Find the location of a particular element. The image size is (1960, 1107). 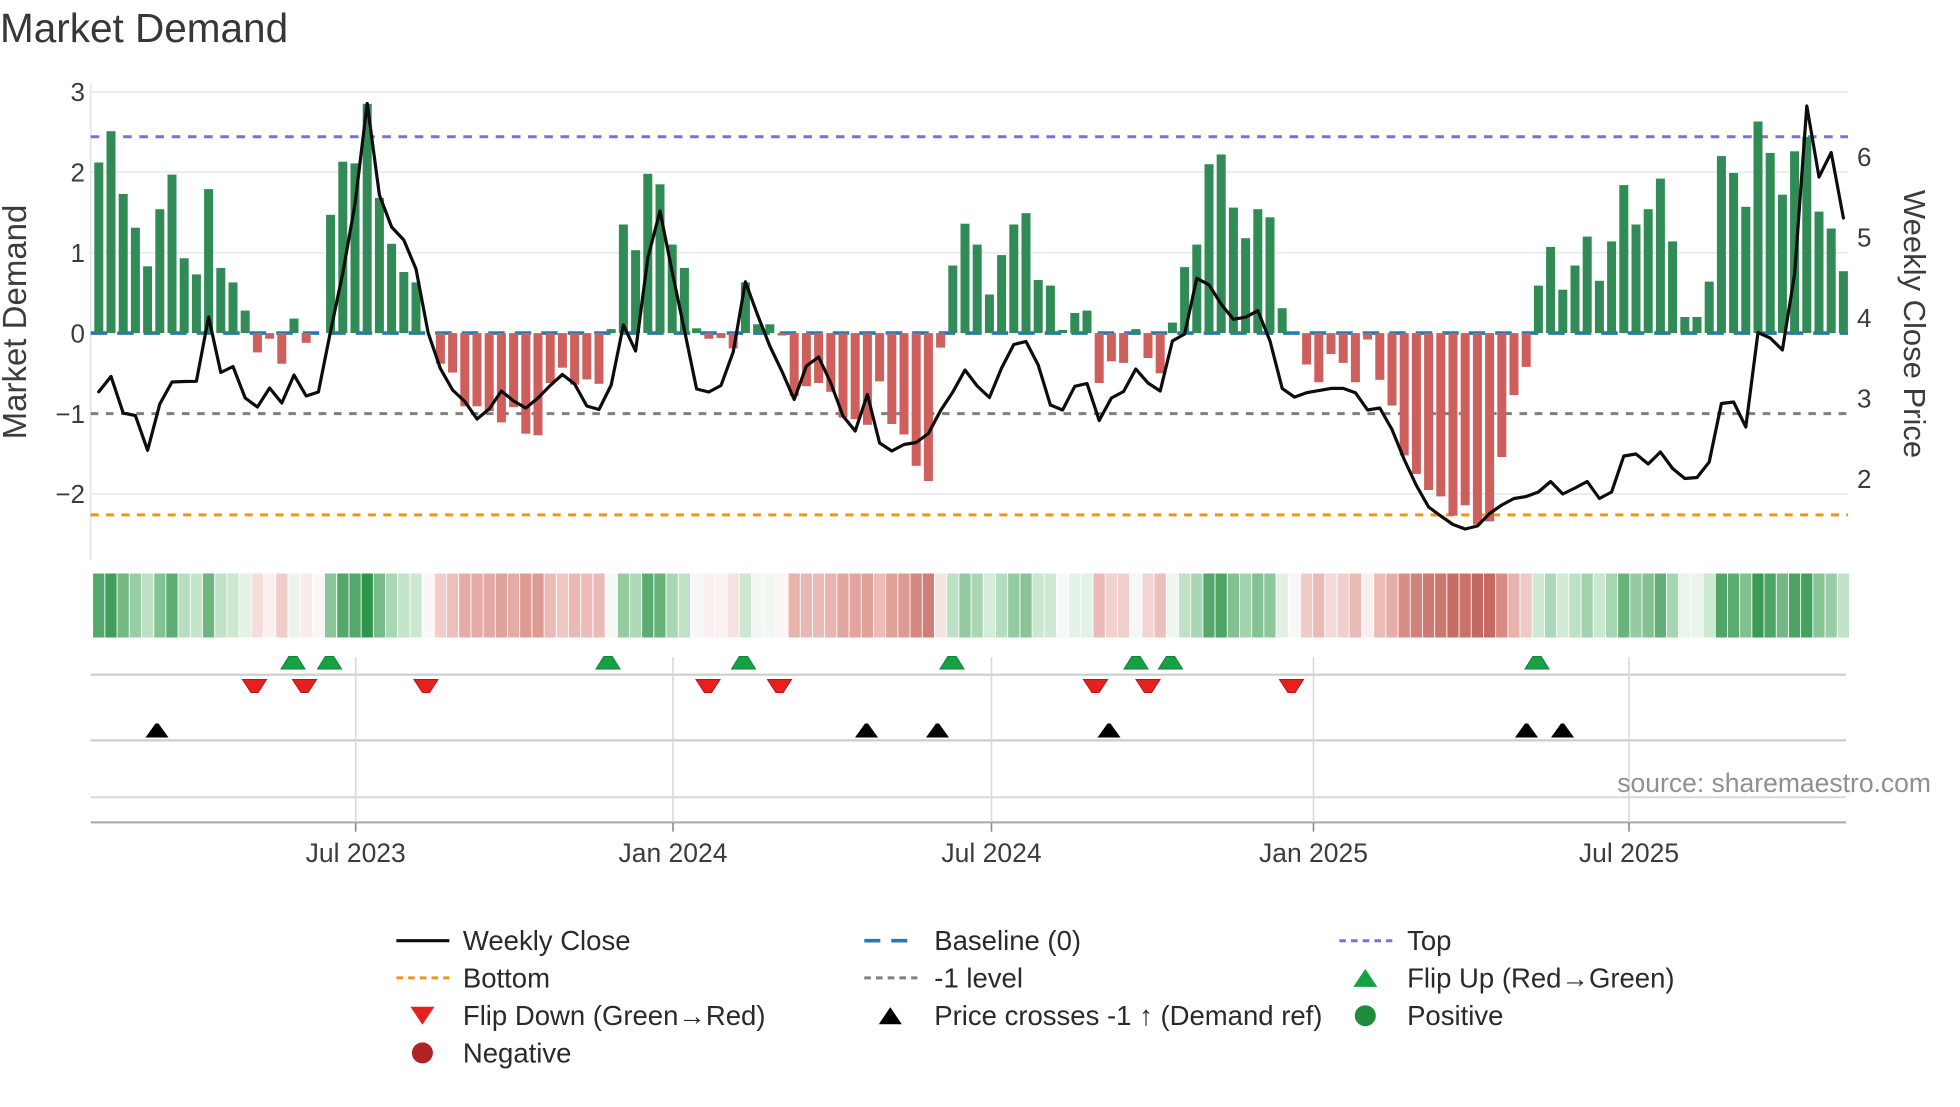

svg-text: Jan 2024 is located at coordinates (672, 853).